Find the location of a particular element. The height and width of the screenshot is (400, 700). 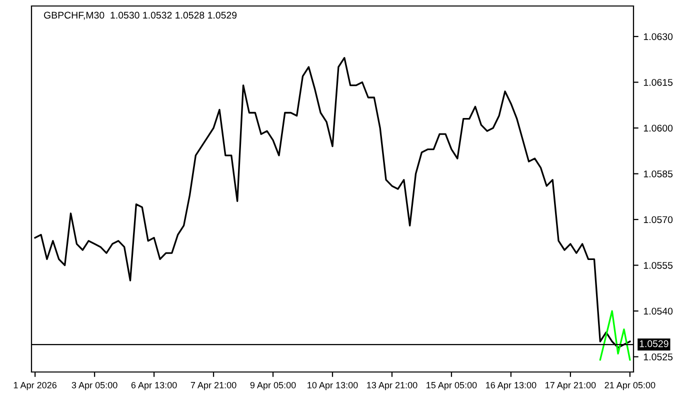

x-tick-label: 3 Apr 05:00 is located at coordinates (95, 386).